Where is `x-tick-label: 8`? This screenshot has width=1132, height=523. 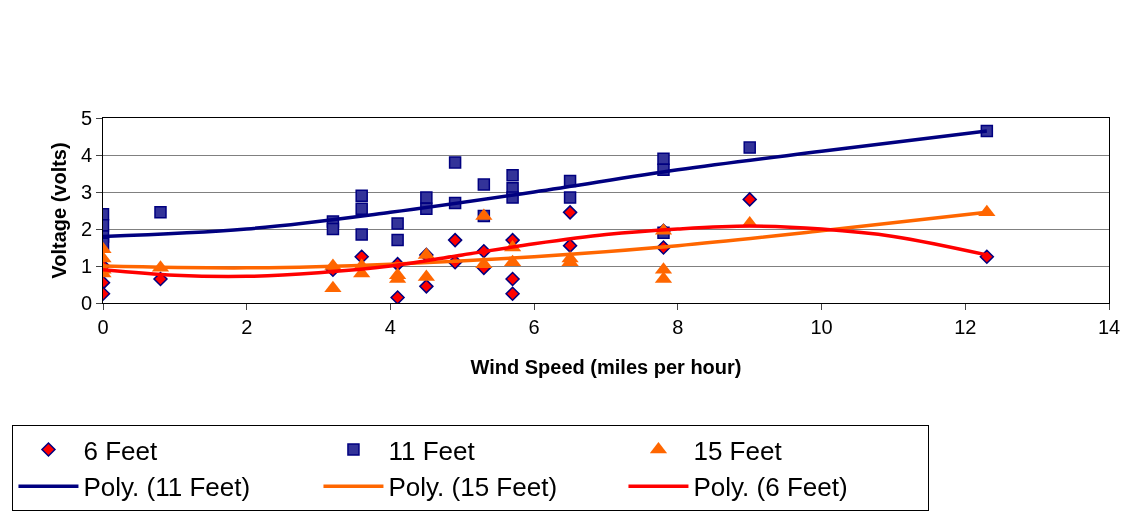
x-tick-label: 8 is located at coordinates (678, 327).